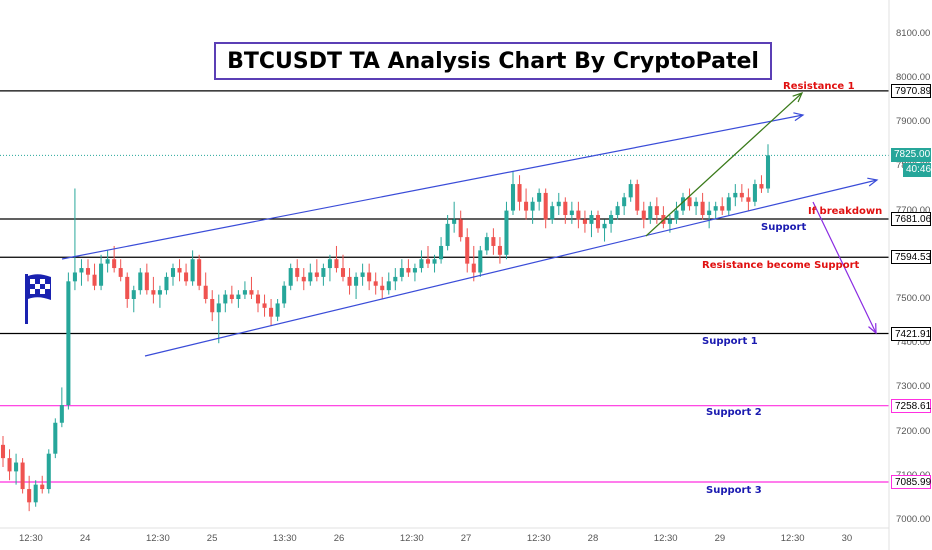 This screenshot has height=550, width=932. What do you see at coordinates (845, 211) in the screenshot?
I see `annotation-if-breakdown: If breakdown` at bounding box center [845, 211].